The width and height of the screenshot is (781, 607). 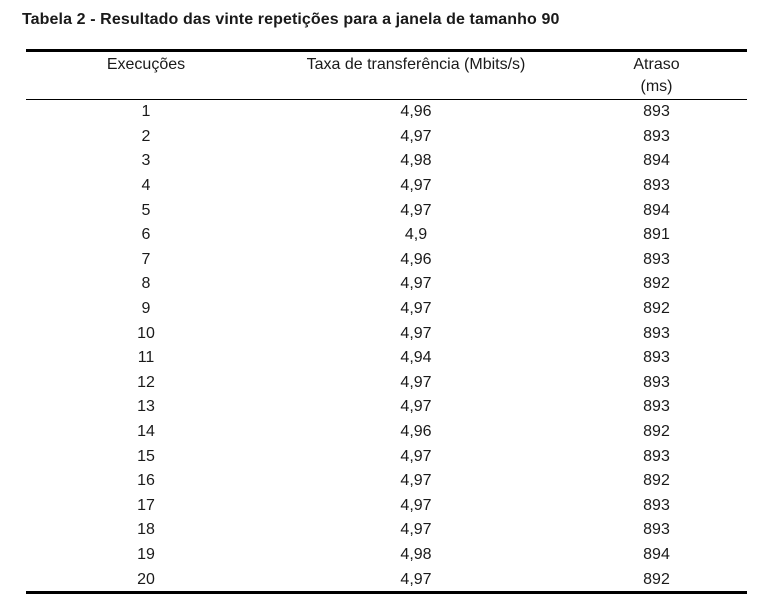 What do you see at coordinates (146, 259) in the screenshot?
I see `cell-execucao: 7` at bounding box center [146, 259].